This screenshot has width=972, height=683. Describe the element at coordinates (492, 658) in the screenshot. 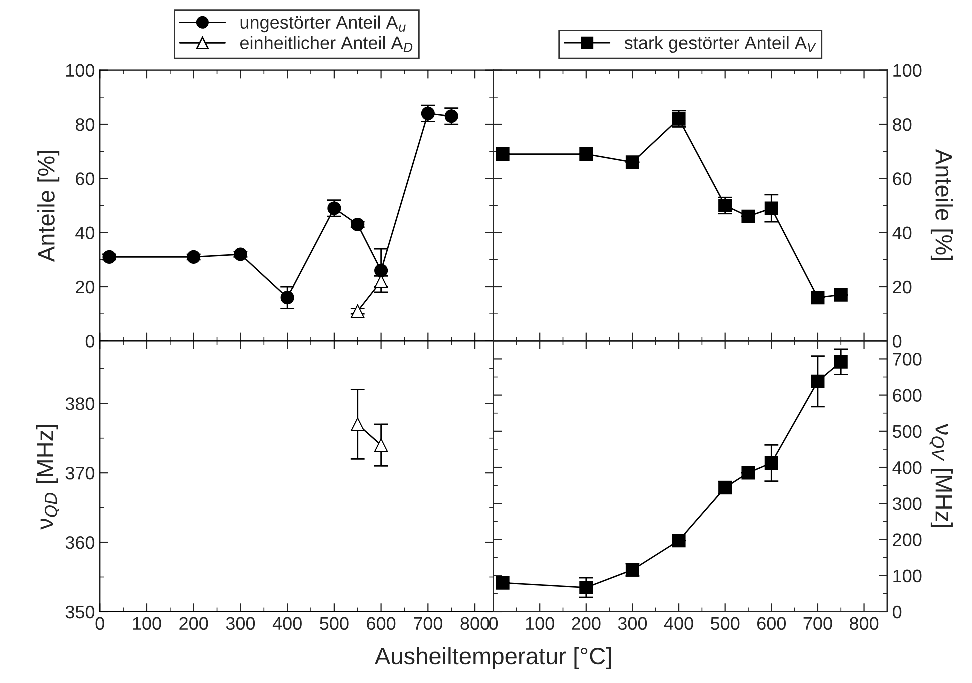

I see `x-axis-title: Ausheiltemperatur [°C]` at that location.